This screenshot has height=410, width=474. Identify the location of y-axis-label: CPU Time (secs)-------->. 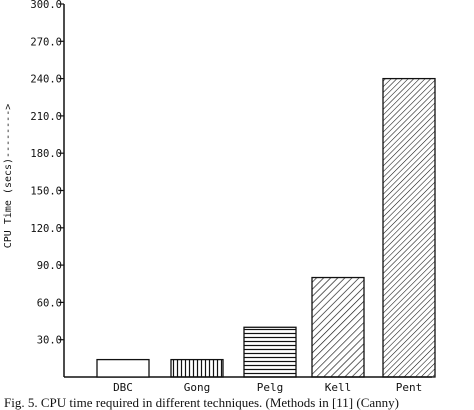
(8, 176).